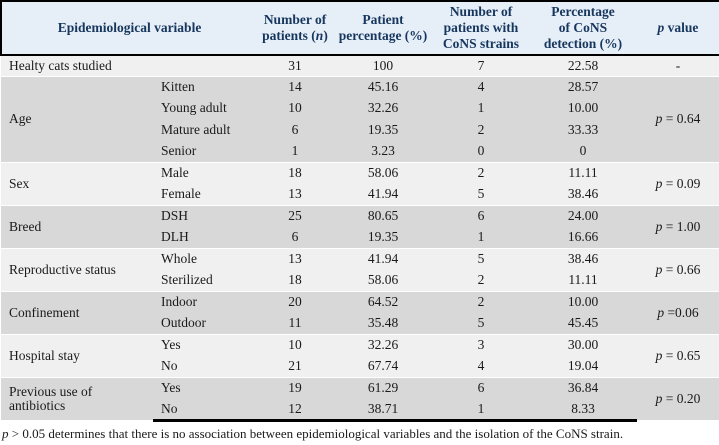 The width and height of the screenshot is (719, 445). I want to click on cons-detection-percentage-cell: 8.33, so click(583, 410).